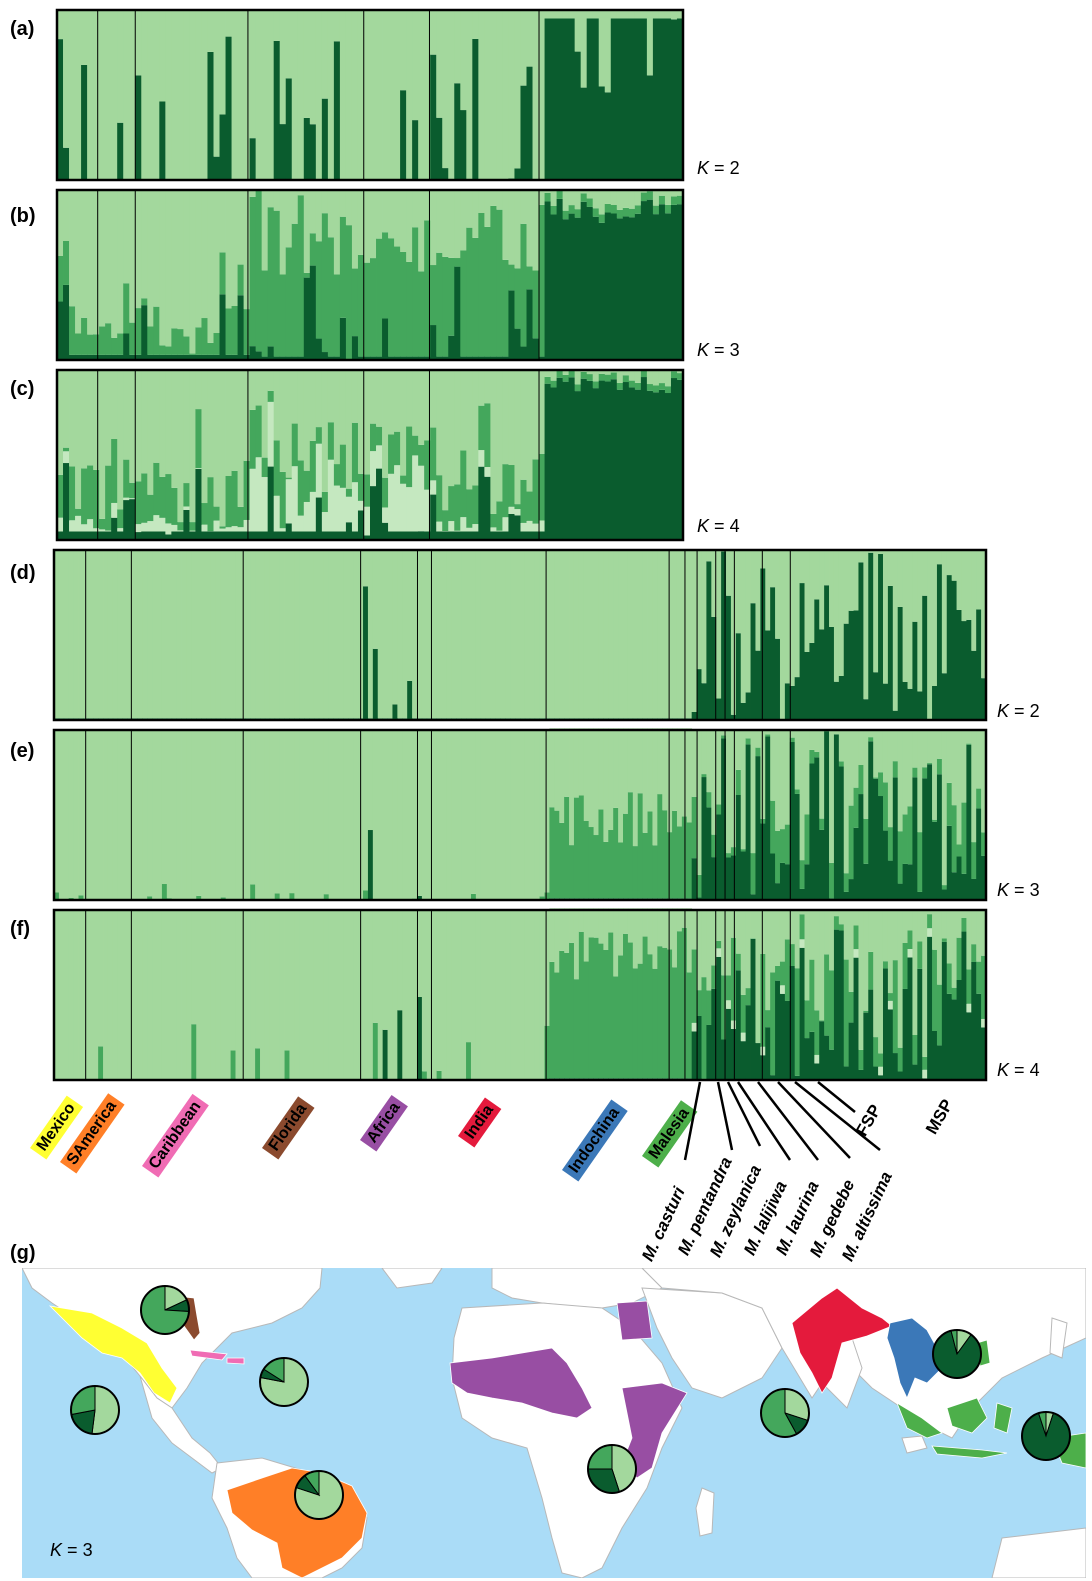  I want to click on panel-letter-e: (e), so click(22, 751).